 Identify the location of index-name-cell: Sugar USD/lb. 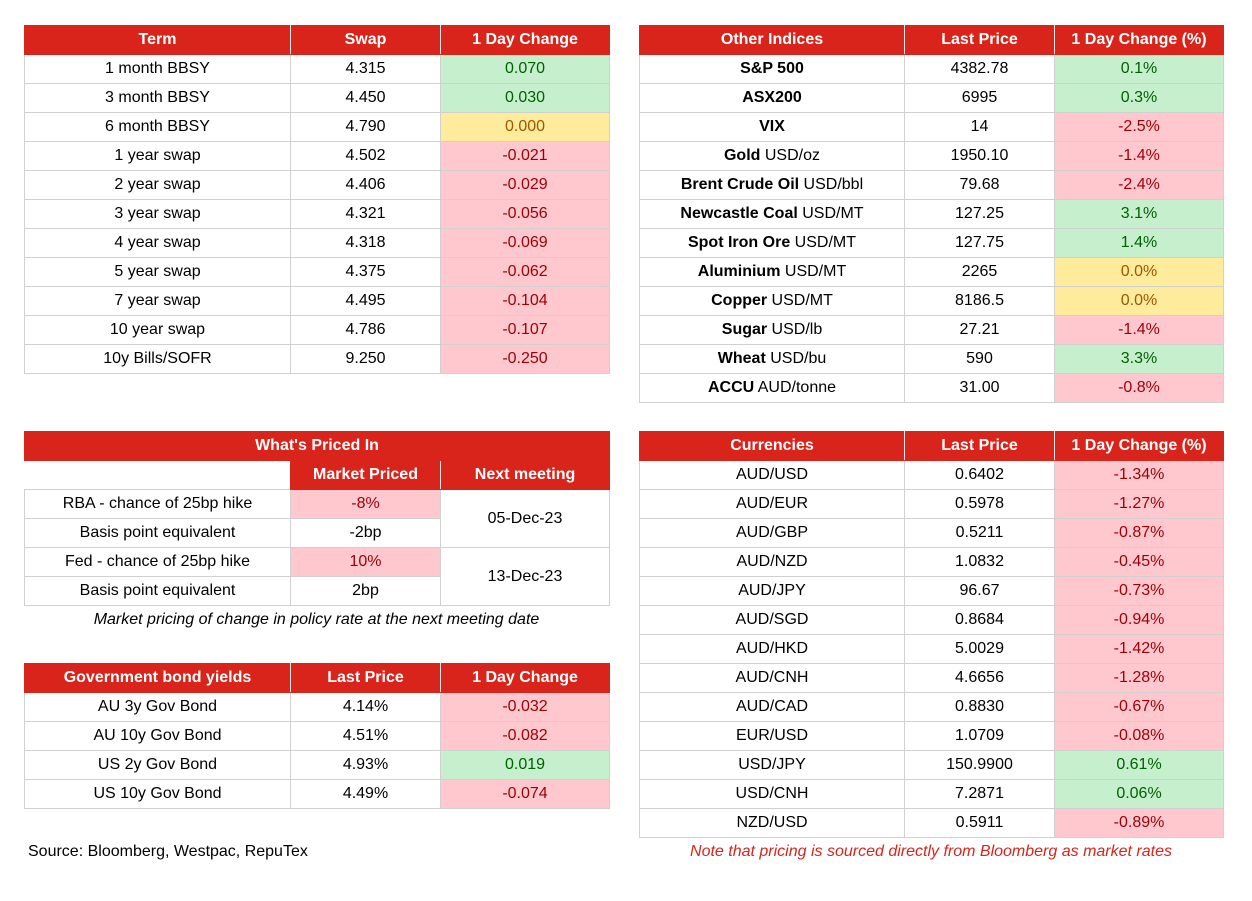
(772, 330).